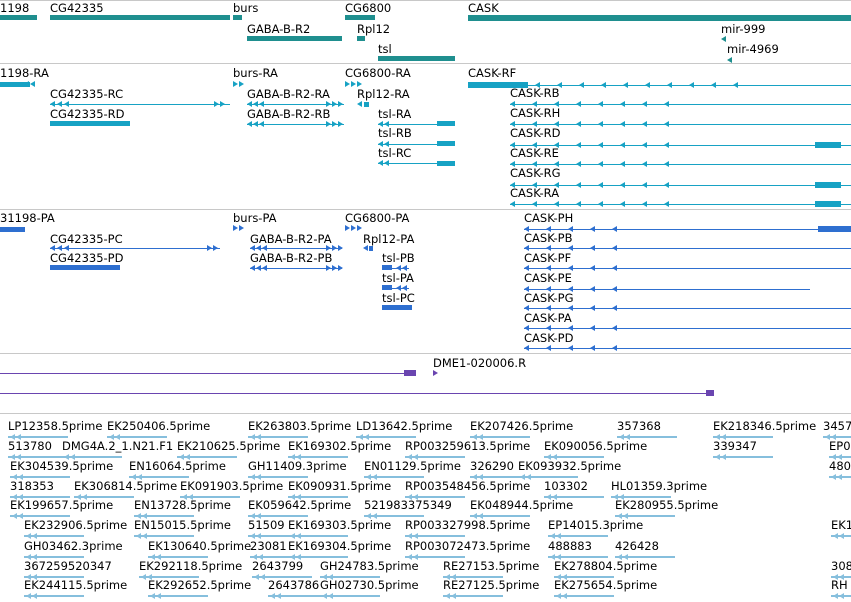 The width and height of the screenshot is (851, 602). I want to click on feature-label: EK280955.5prime, so click(667, 505).